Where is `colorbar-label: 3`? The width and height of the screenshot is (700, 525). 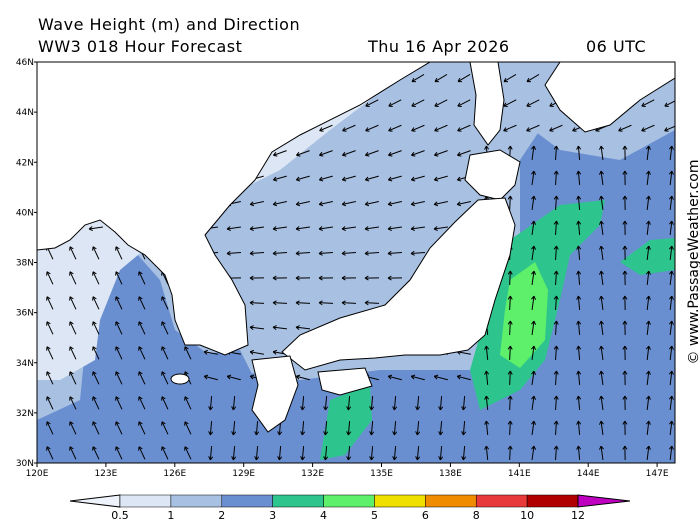
colorbar-label: 3 is located at coordinates (272, 515).